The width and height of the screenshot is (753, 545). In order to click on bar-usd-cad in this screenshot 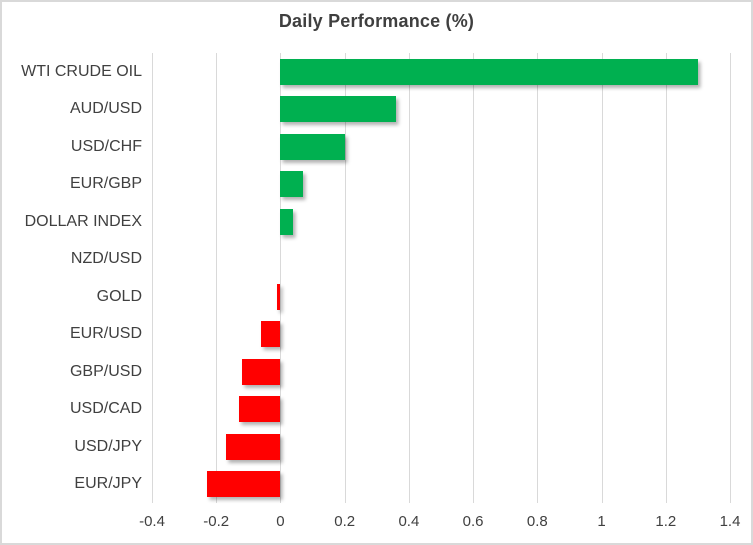, I will do `click(259, 409)`.